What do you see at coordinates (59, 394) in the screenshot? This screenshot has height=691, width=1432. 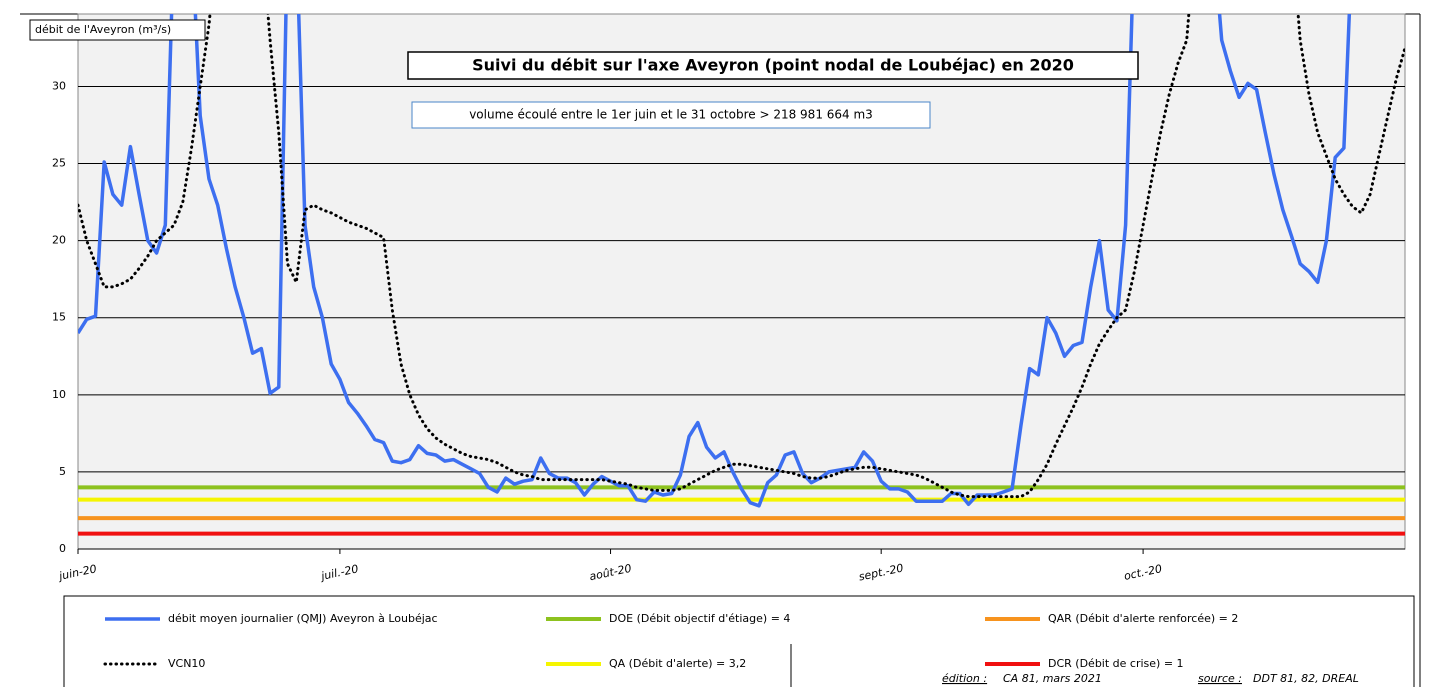 I see `y-tick-label: 10` at bounding box center [59, 394].